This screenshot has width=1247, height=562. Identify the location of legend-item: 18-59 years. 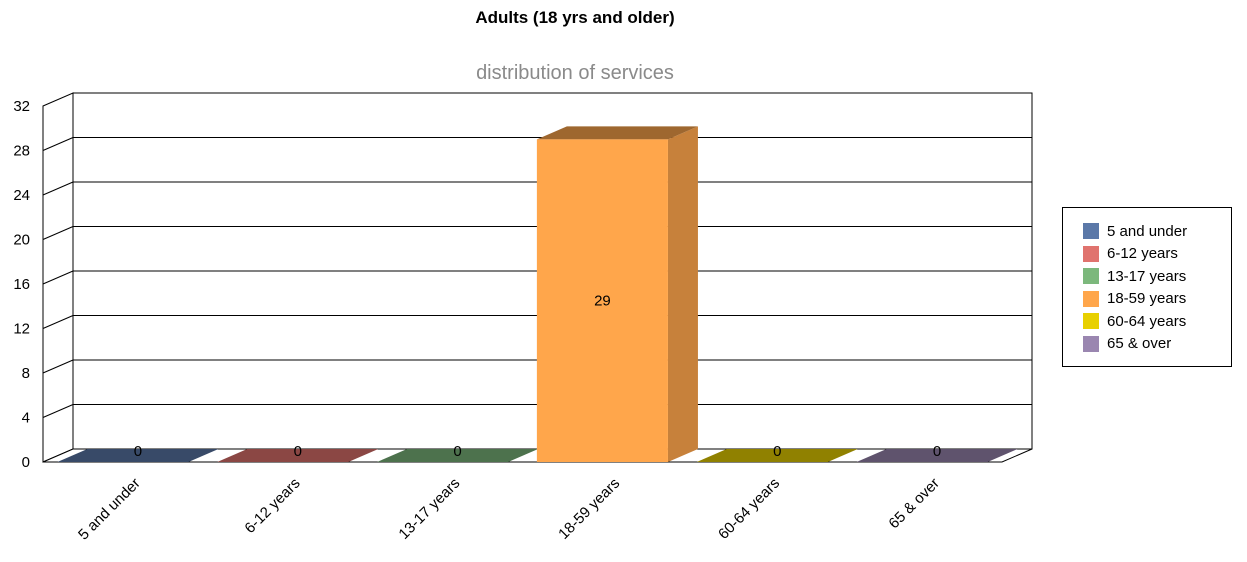
(1157, 299).